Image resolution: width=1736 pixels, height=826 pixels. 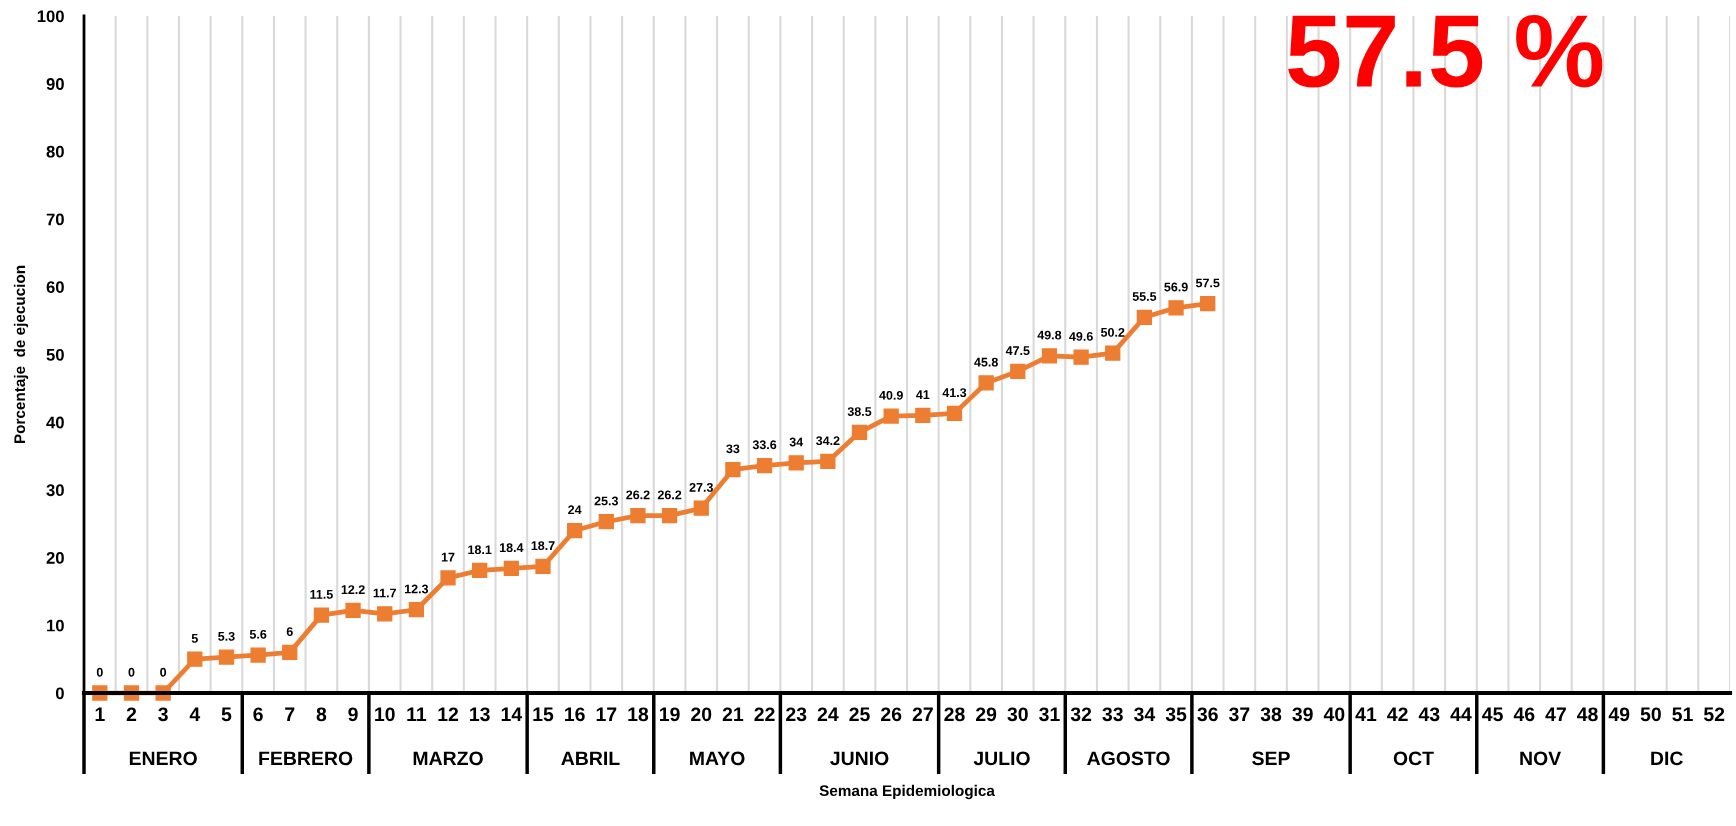 What do you see at coordinates (1001, 758) in the screenshot?
I see `text: JULIO` at bounding box center [1001, 758].